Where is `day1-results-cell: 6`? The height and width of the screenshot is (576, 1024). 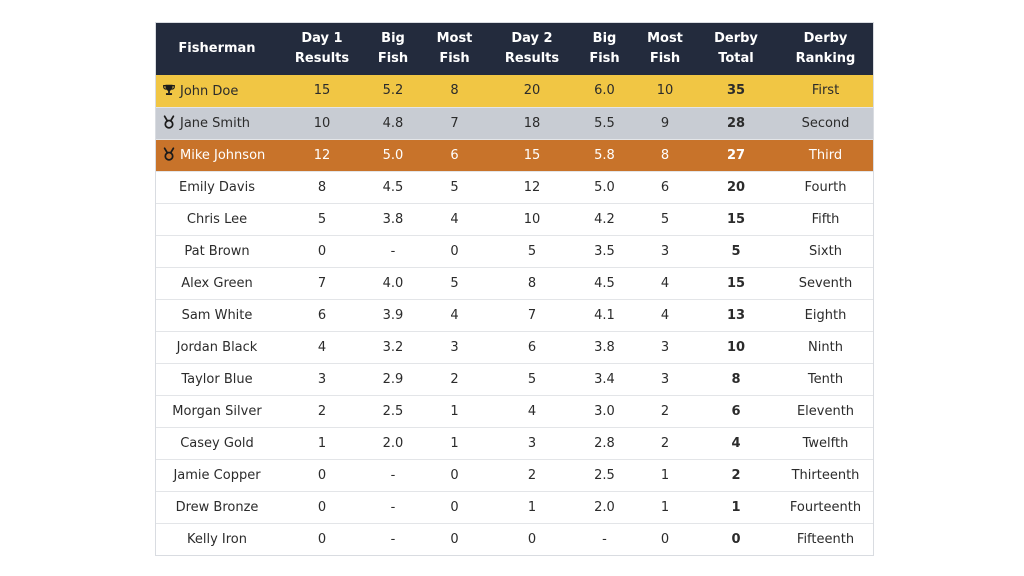 day1-results-cell: 6 is located at coordinates (322, 315).